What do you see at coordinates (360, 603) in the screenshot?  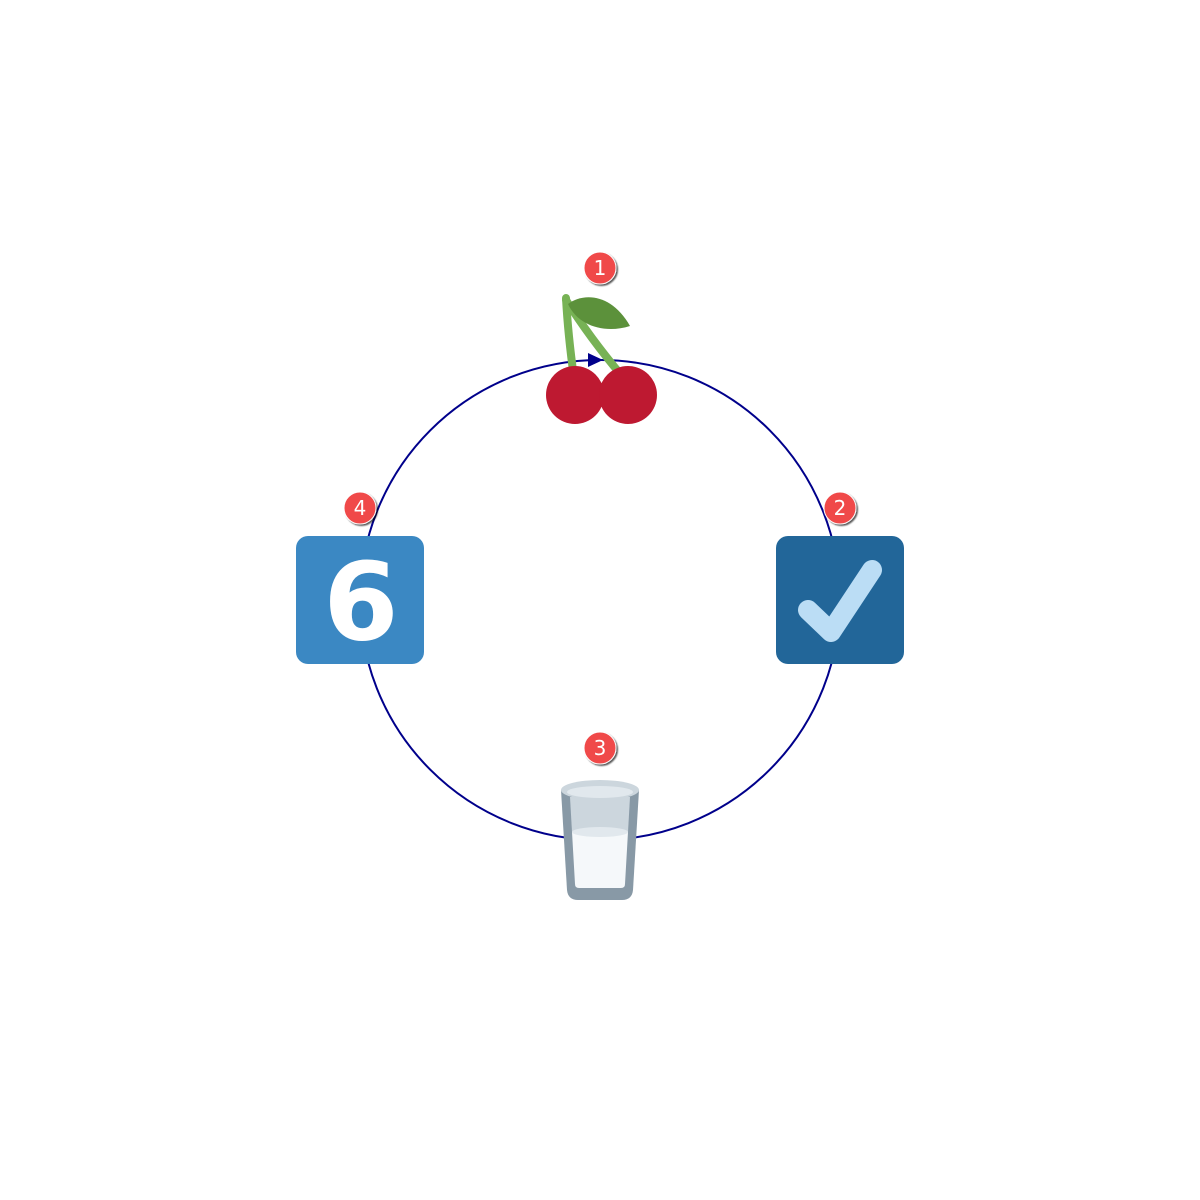 I see `keycap-digit: 6` at bounding box center [360, 603].